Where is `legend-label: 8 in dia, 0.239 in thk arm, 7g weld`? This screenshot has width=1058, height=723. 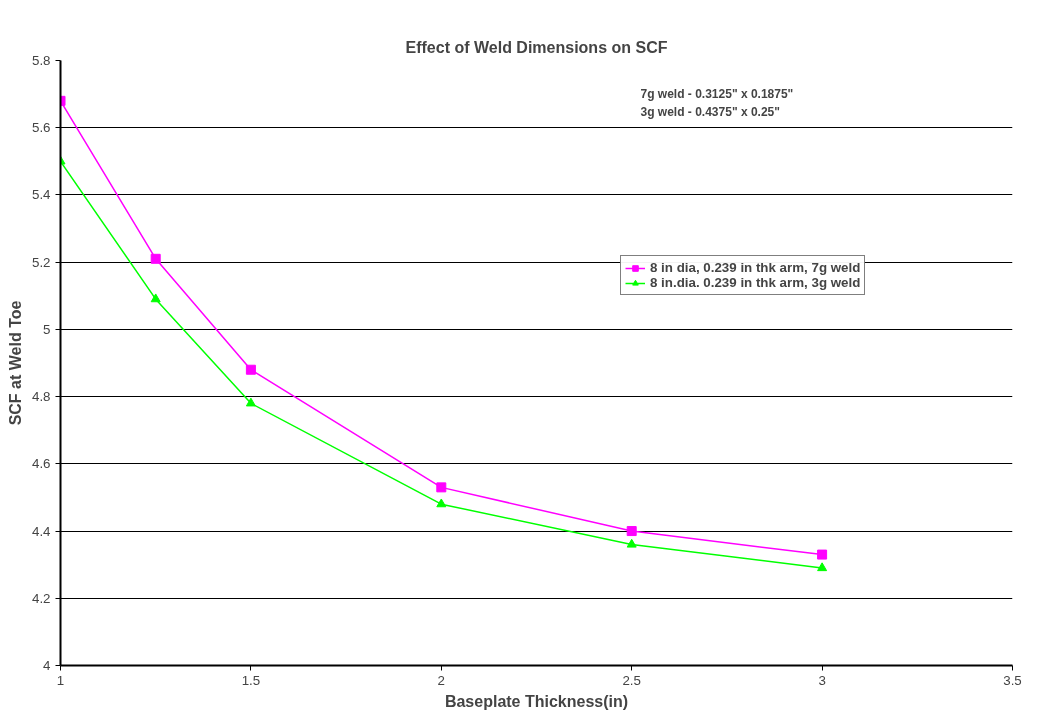 legend-label: 8 in dia, 0.239 in thk arm, 7g weld is located at coordinates (755, 267).